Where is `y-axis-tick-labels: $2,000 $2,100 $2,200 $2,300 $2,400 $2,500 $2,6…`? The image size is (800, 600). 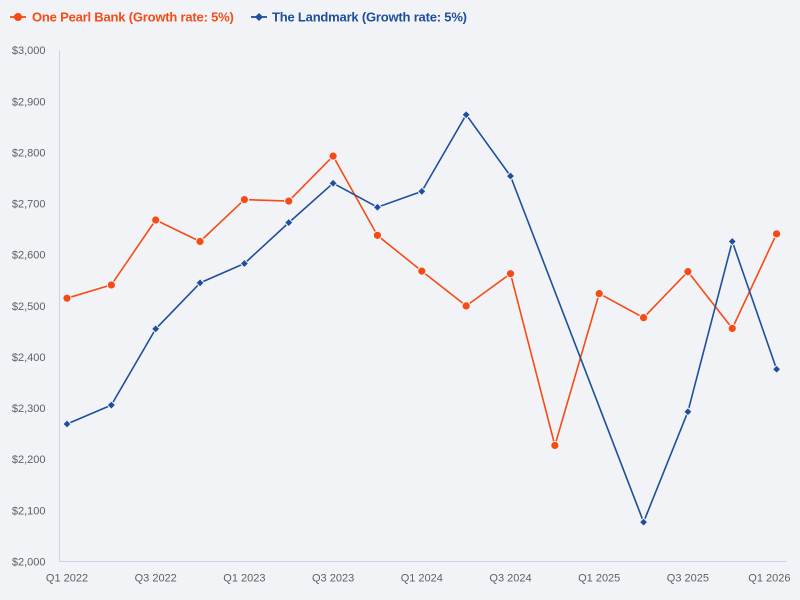 y-axis-tick-labels: $2,000 $2,100 $2,200 $2,300 $2,400 $2,500 $2,6… is located at coordinates (29, 306).